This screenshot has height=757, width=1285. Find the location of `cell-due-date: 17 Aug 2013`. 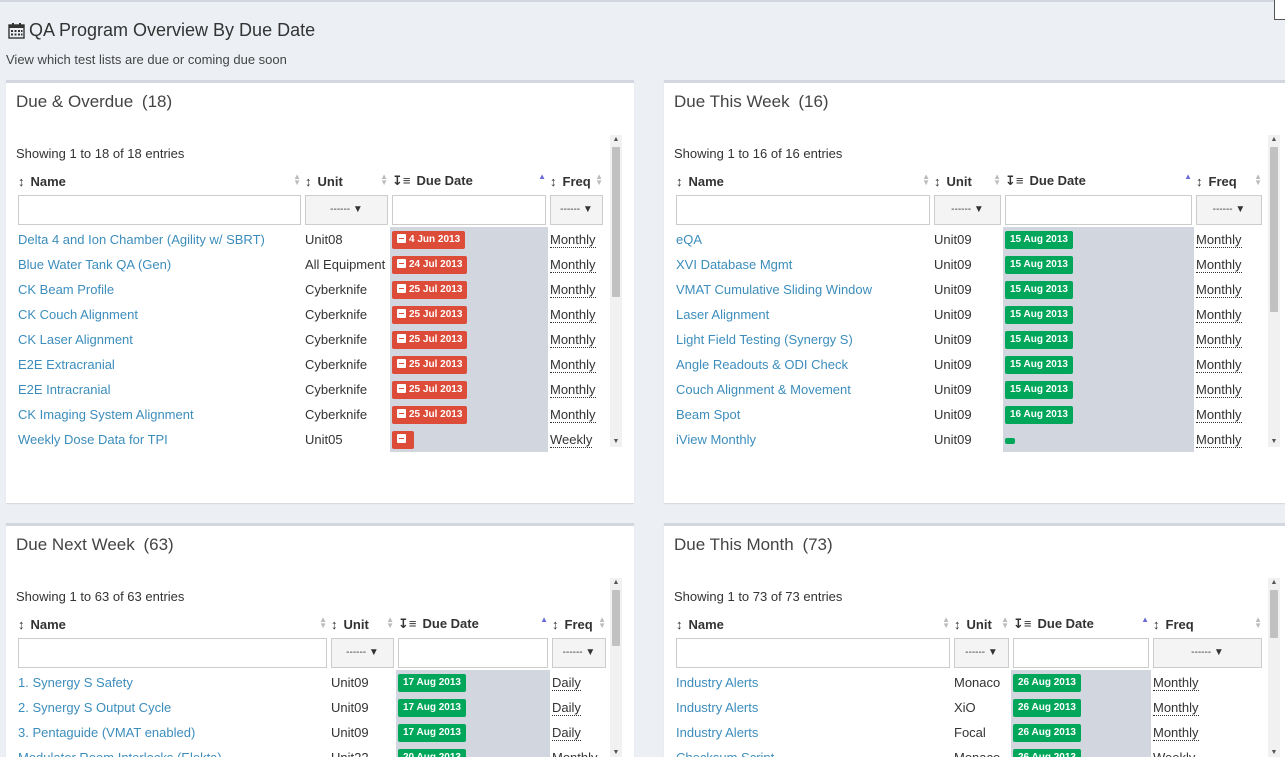

cell-due-date: 17 Aug 2013 is located at coordinates (473, 707).